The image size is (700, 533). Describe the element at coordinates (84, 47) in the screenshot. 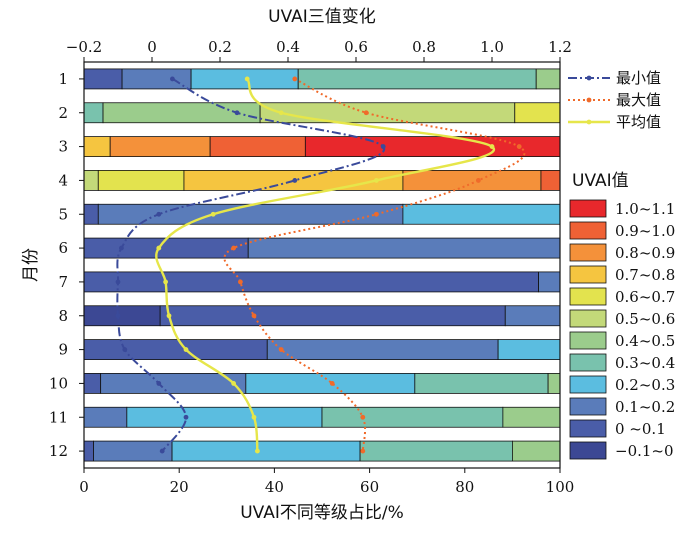

I see `top-tick-label-0: −0.2` at that location.